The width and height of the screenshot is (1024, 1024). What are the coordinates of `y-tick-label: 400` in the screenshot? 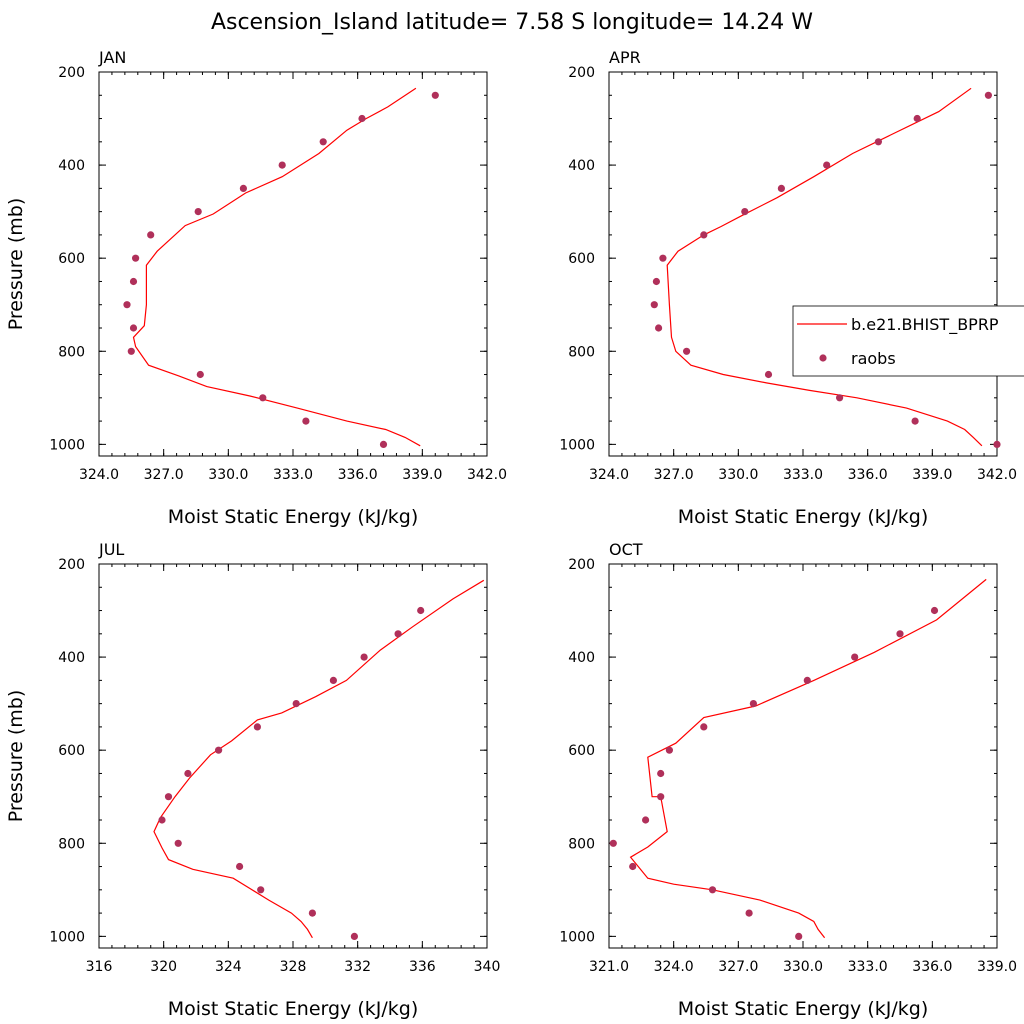 It's located at (581, 658).